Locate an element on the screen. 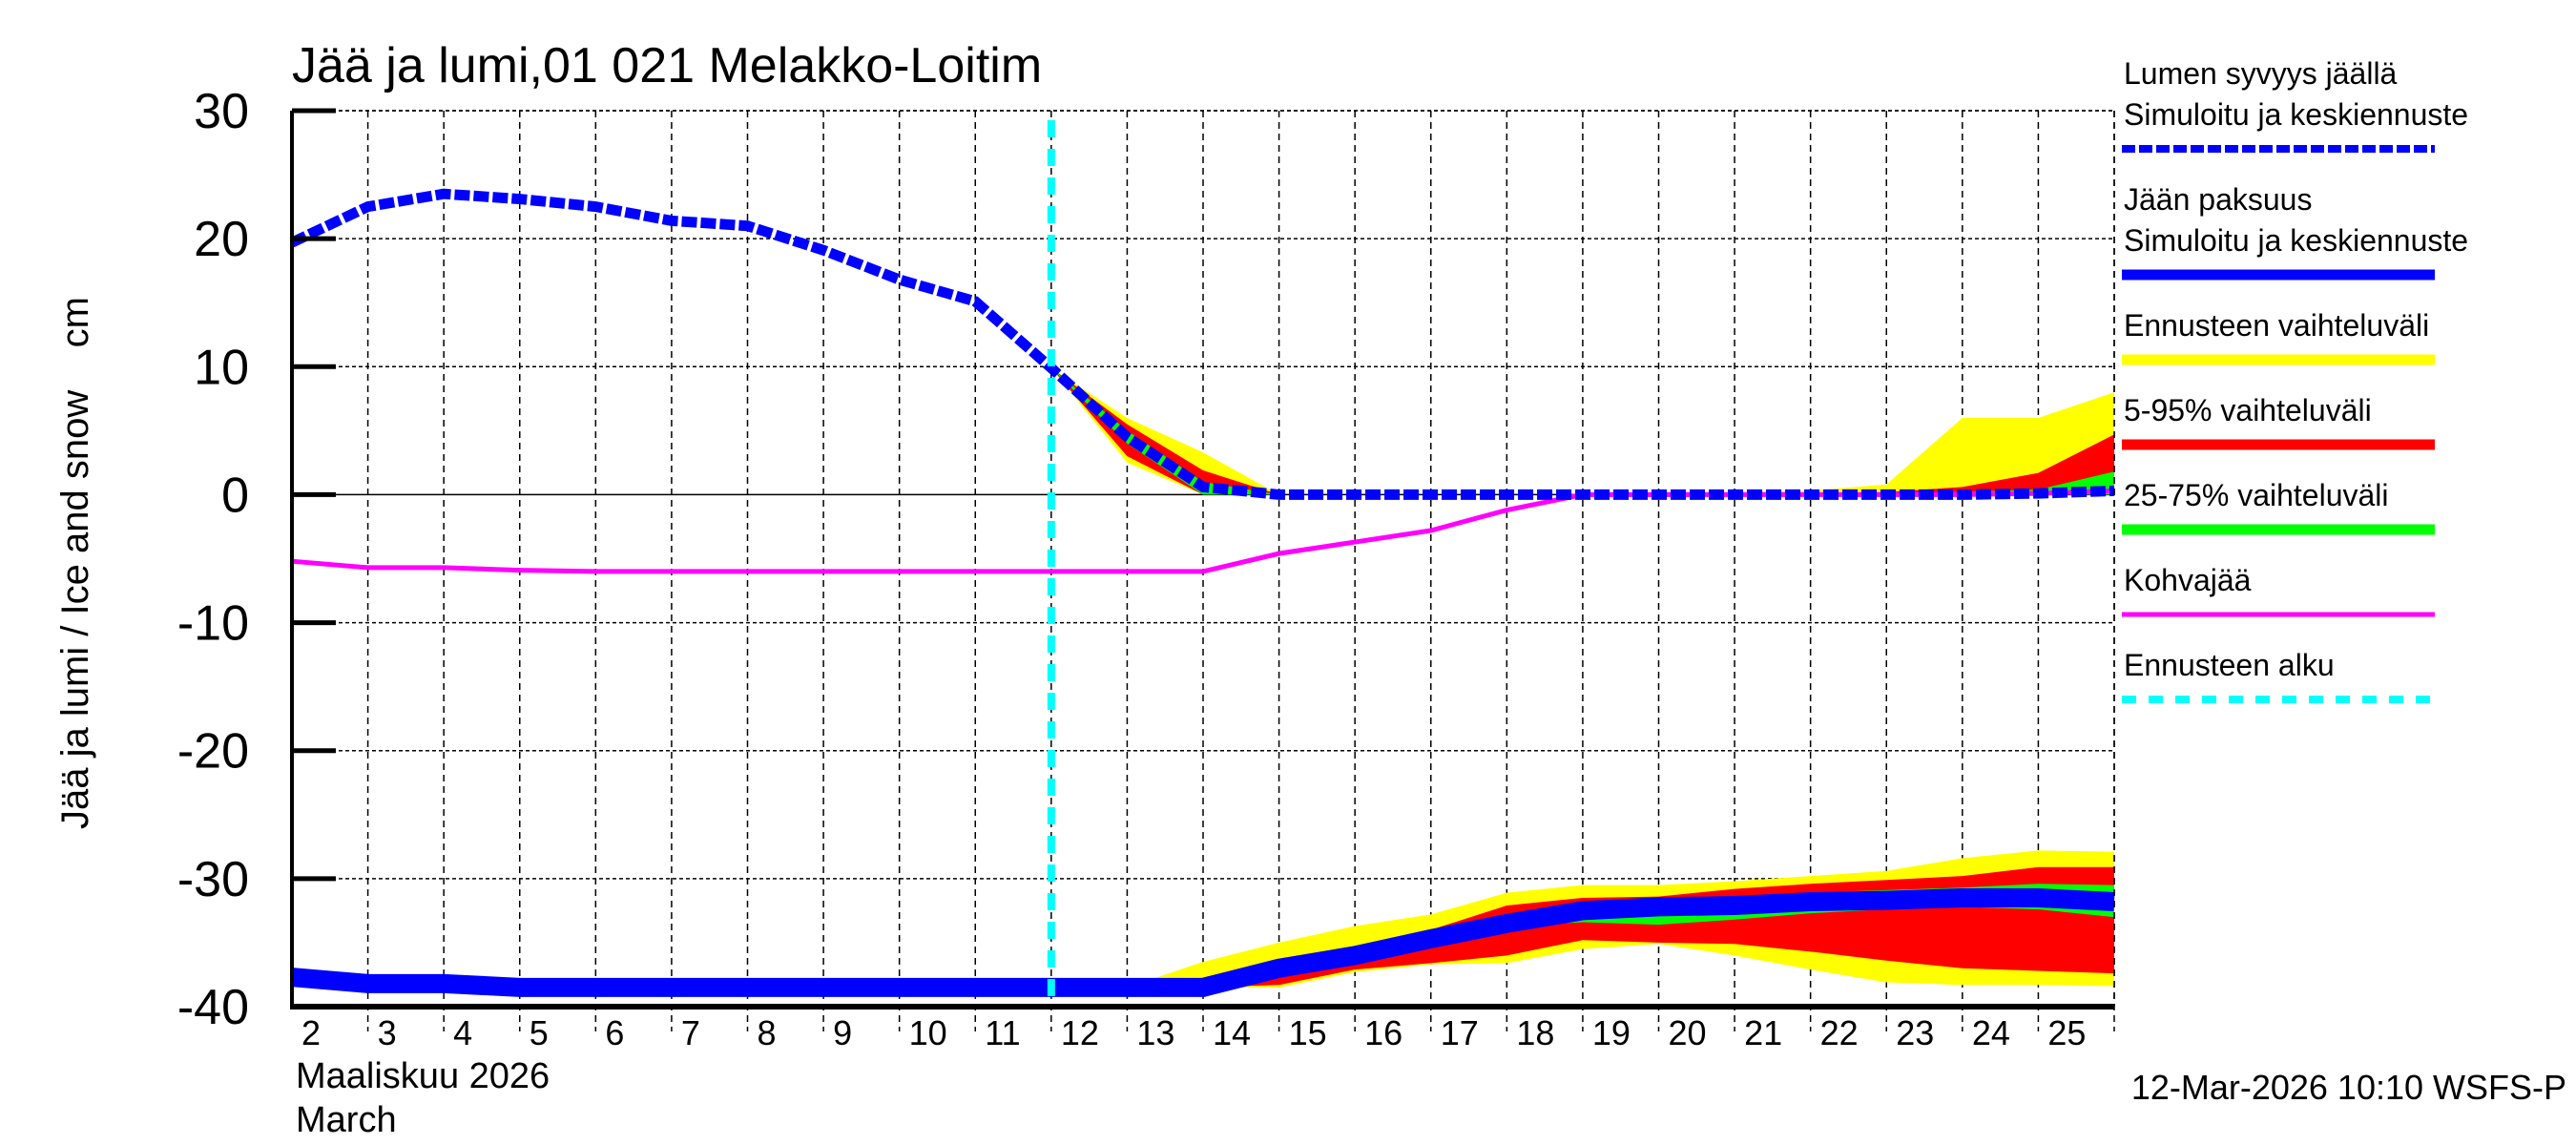 This screenshot has width=2576, height=1145. legend-label: Lumen syvyys jäällä is located at coordinates (2261, 73).